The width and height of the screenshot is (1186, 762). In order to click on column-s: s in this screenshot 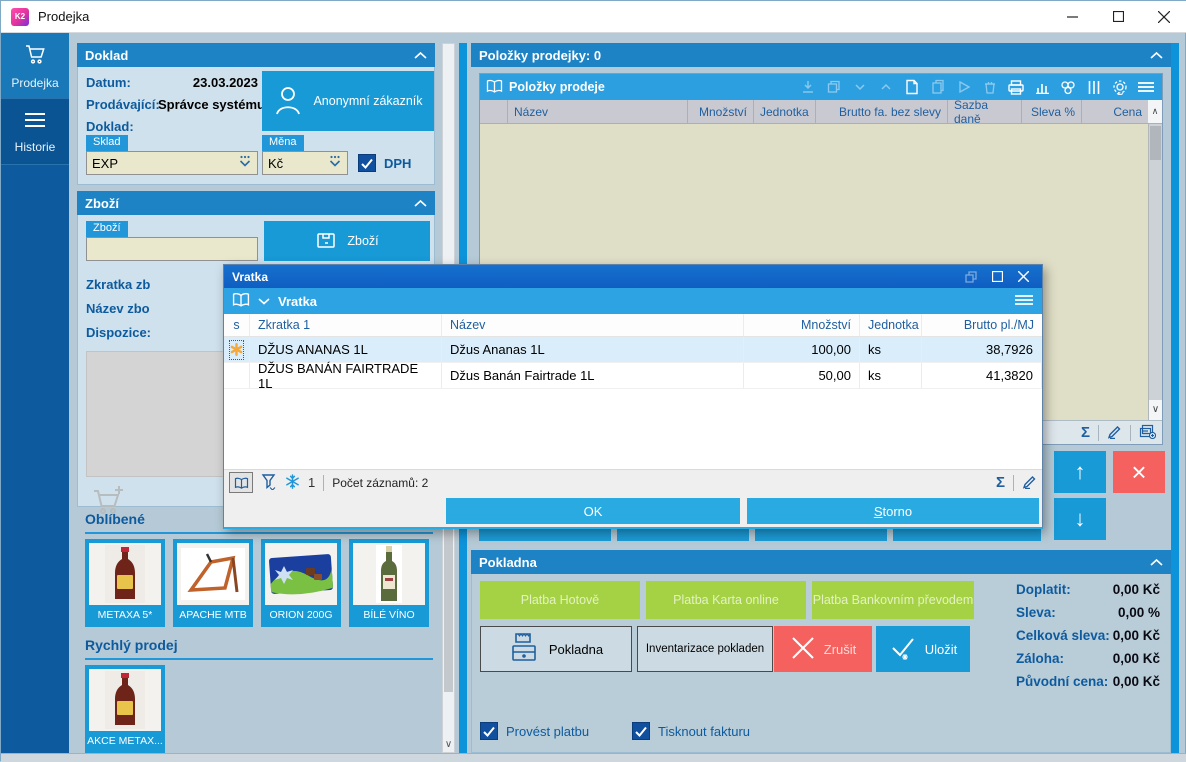, I will do `click(237, 325)`.